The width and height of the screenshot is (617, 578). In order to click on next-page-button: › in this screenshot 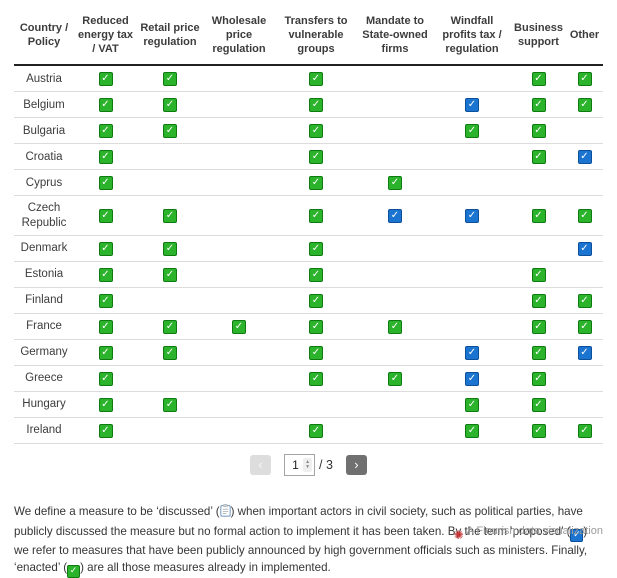, I will do `click(356, 464)`.